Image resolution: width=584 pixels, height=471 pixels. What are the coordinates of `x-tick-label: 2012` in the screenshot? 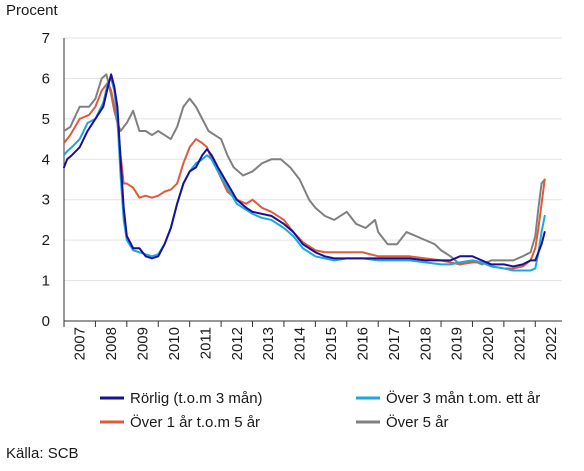 It's located at (237, 343).